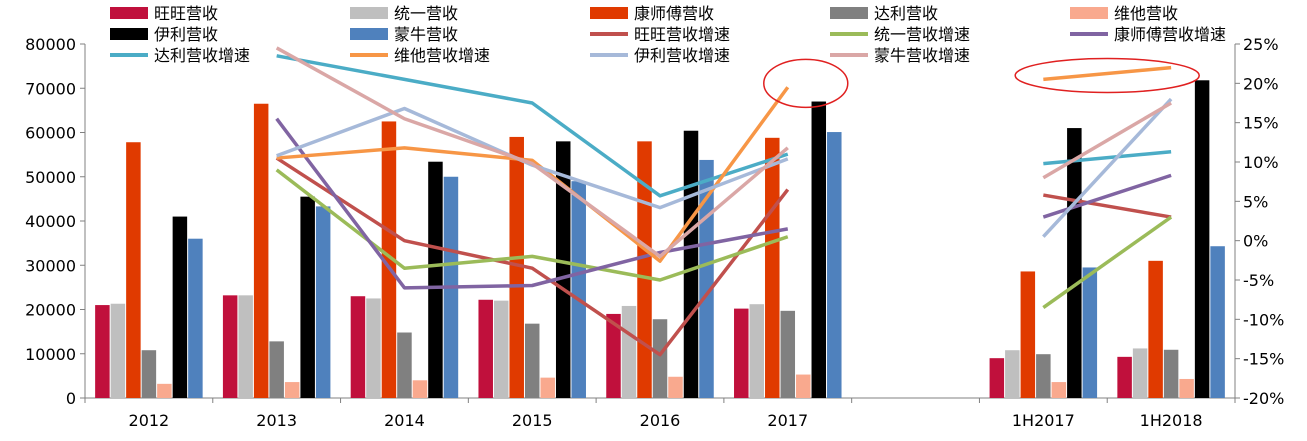 The width and height of the screenshot is (1307, 441). What do you see at coordinates (922, 34) in the screenshot?
I see `legend-label: 统一营收增速` at bounding box center [922, 34].